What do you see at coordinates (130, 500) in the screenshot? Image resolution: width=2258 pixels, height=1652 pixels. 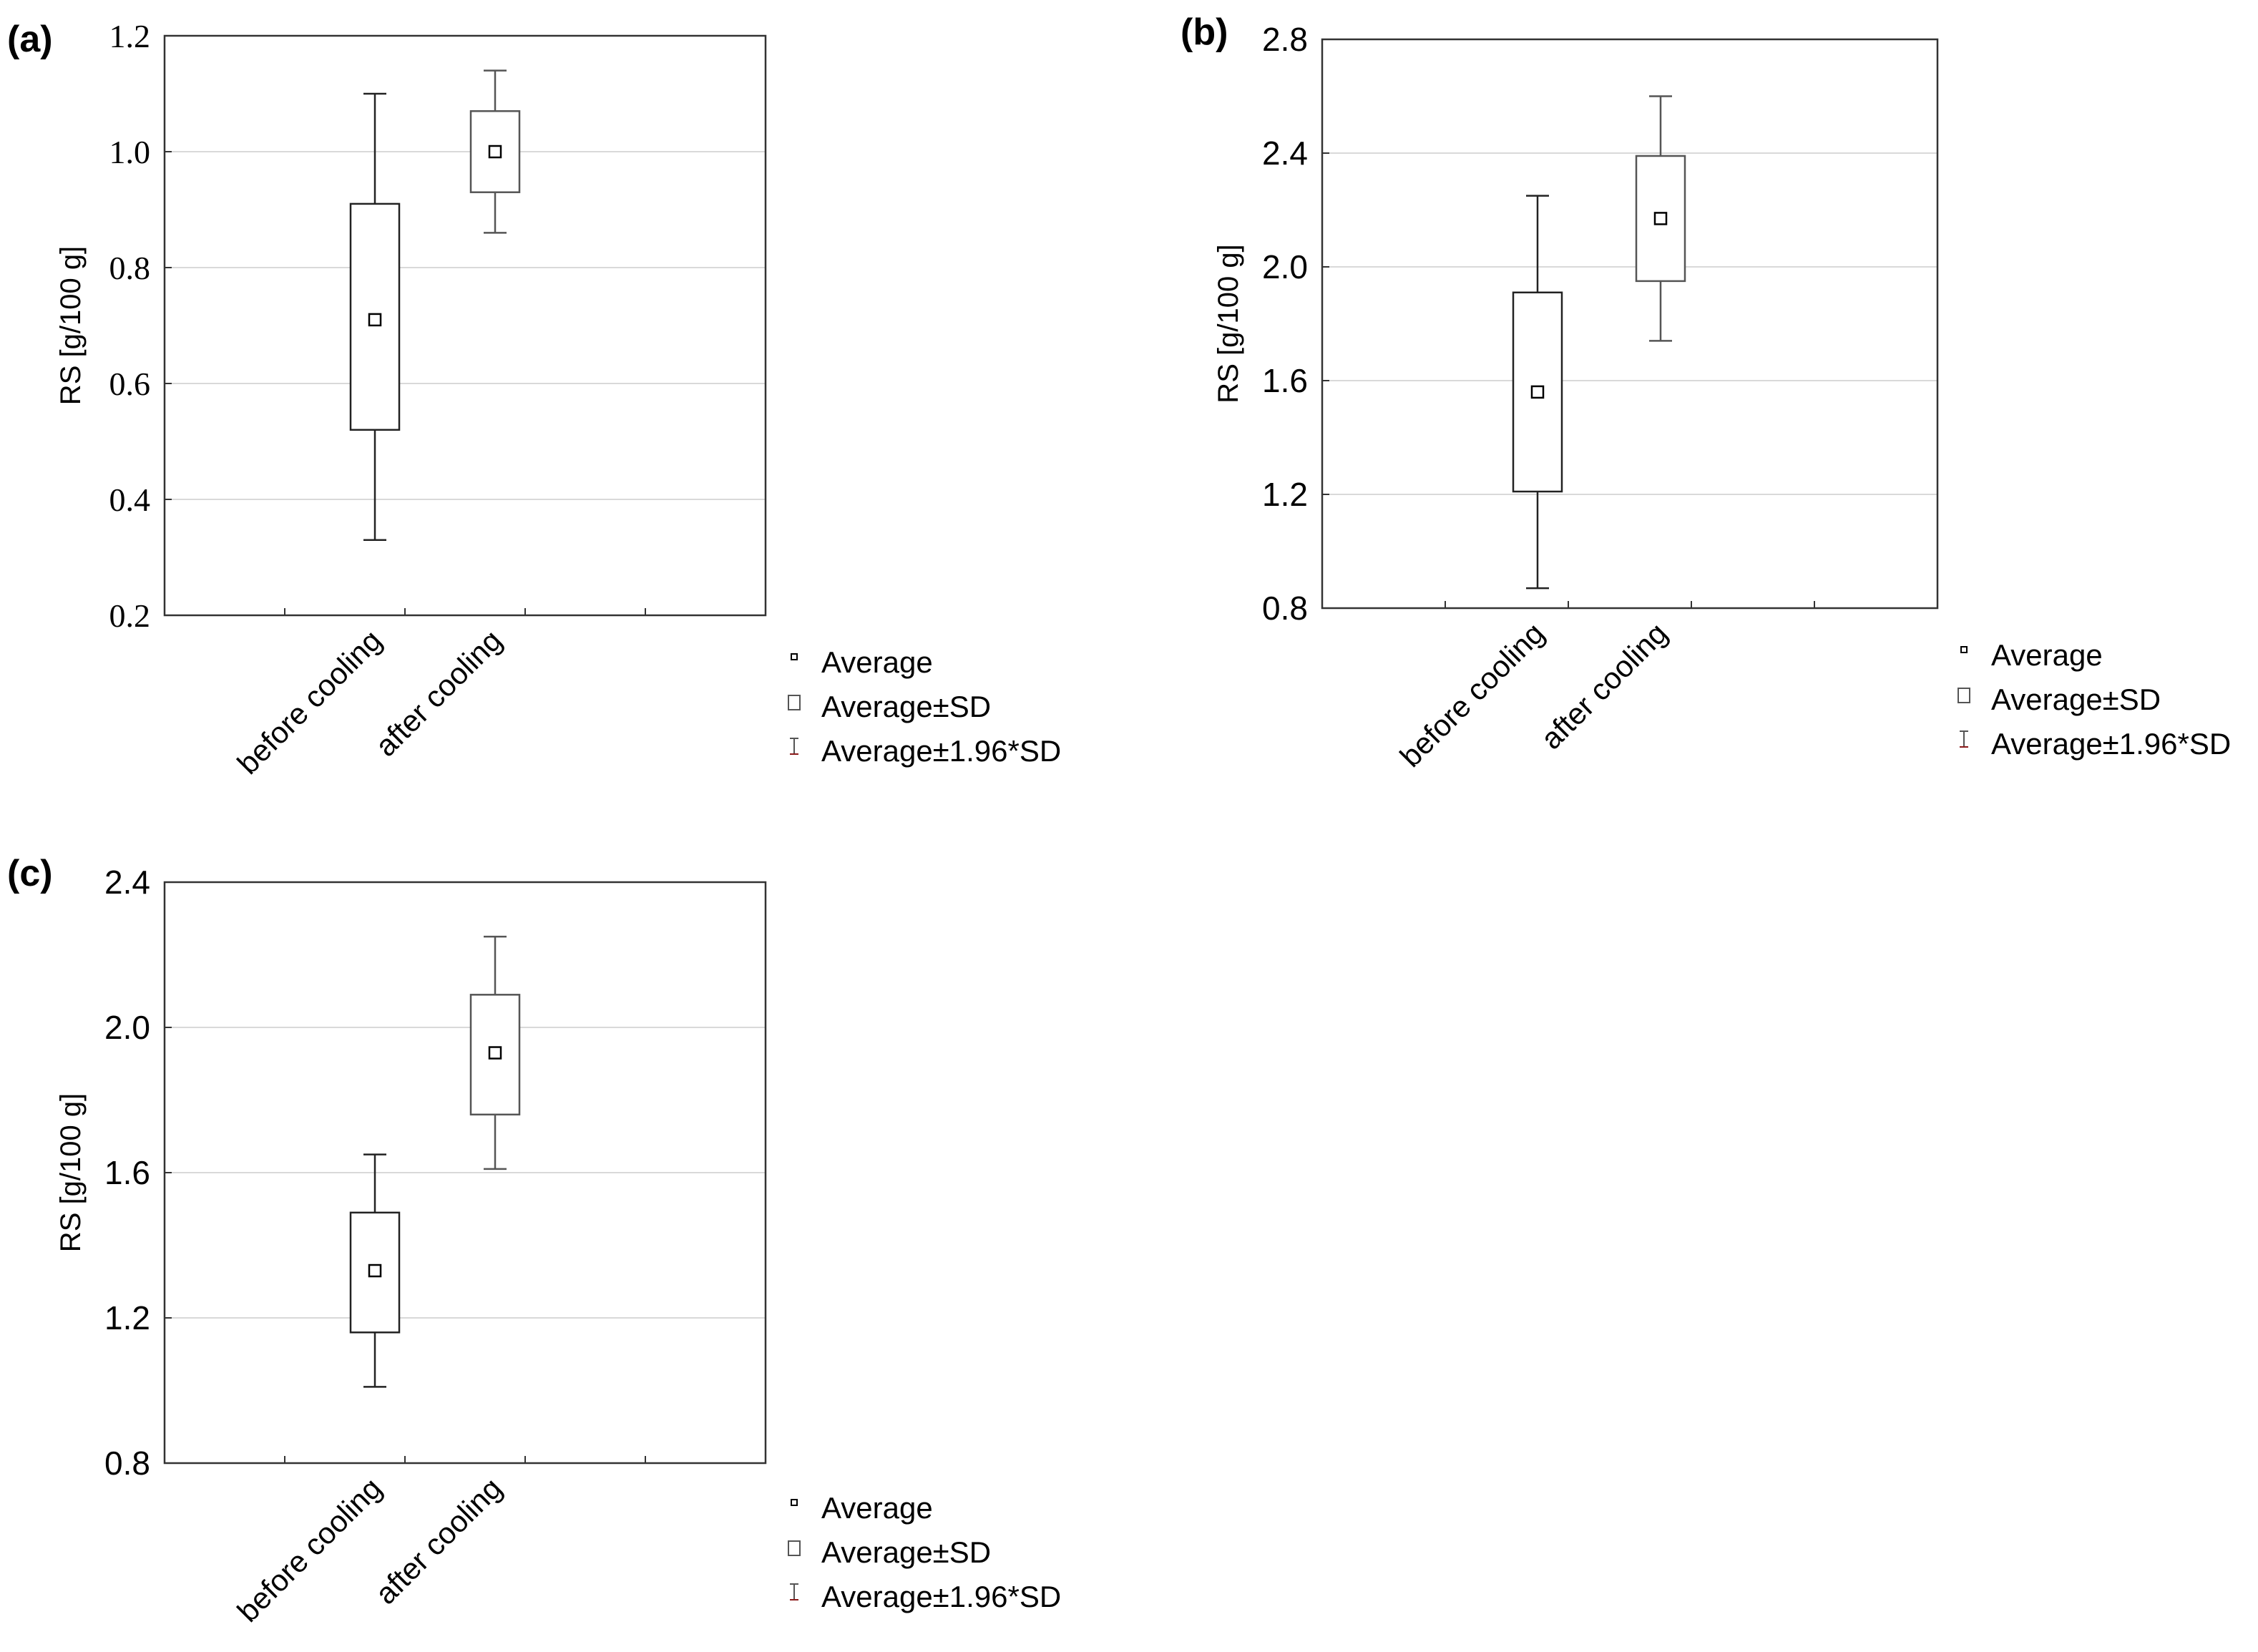 I see `y-tick-label: 0.4` at bounding box center [130, 500].